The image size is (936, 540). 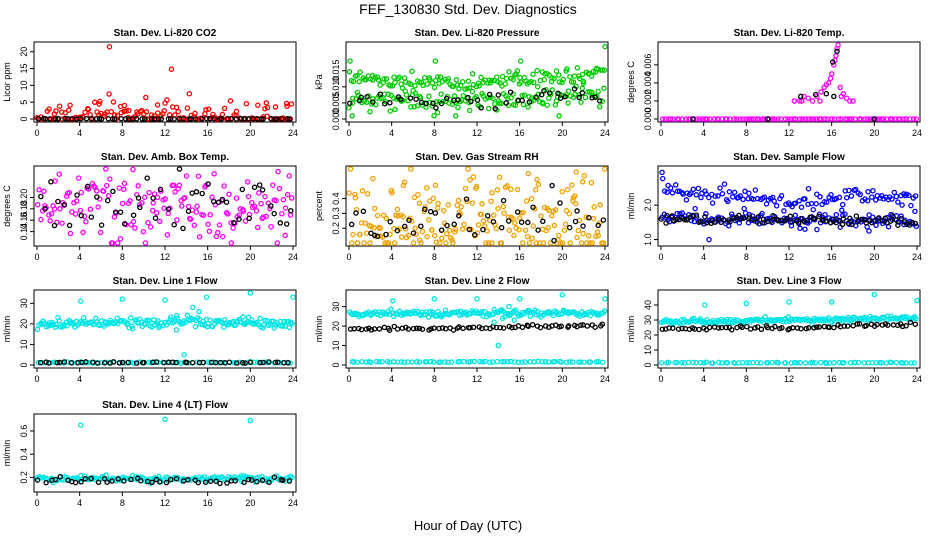 What do you see at coordinates (163, 480) in the screenshot?
I see `series-reference` at bounding box center [163, 480].